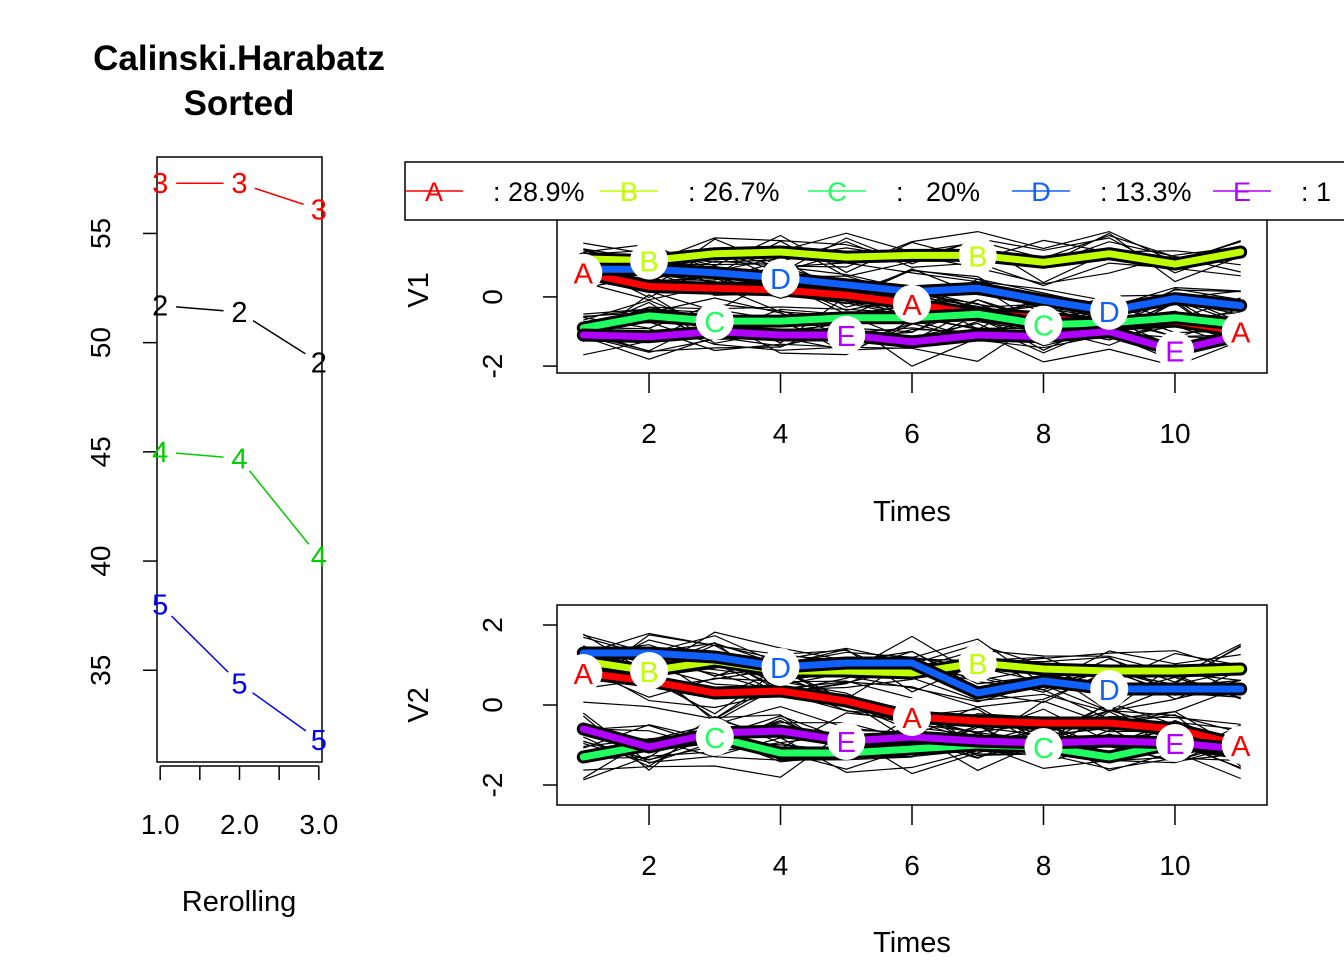 The width and height of the screenshot is (1344, 960). What do you see at coordinates (629, 192) in the screenshot?
I see `legend-key: B` at bounding box center [629, 192].